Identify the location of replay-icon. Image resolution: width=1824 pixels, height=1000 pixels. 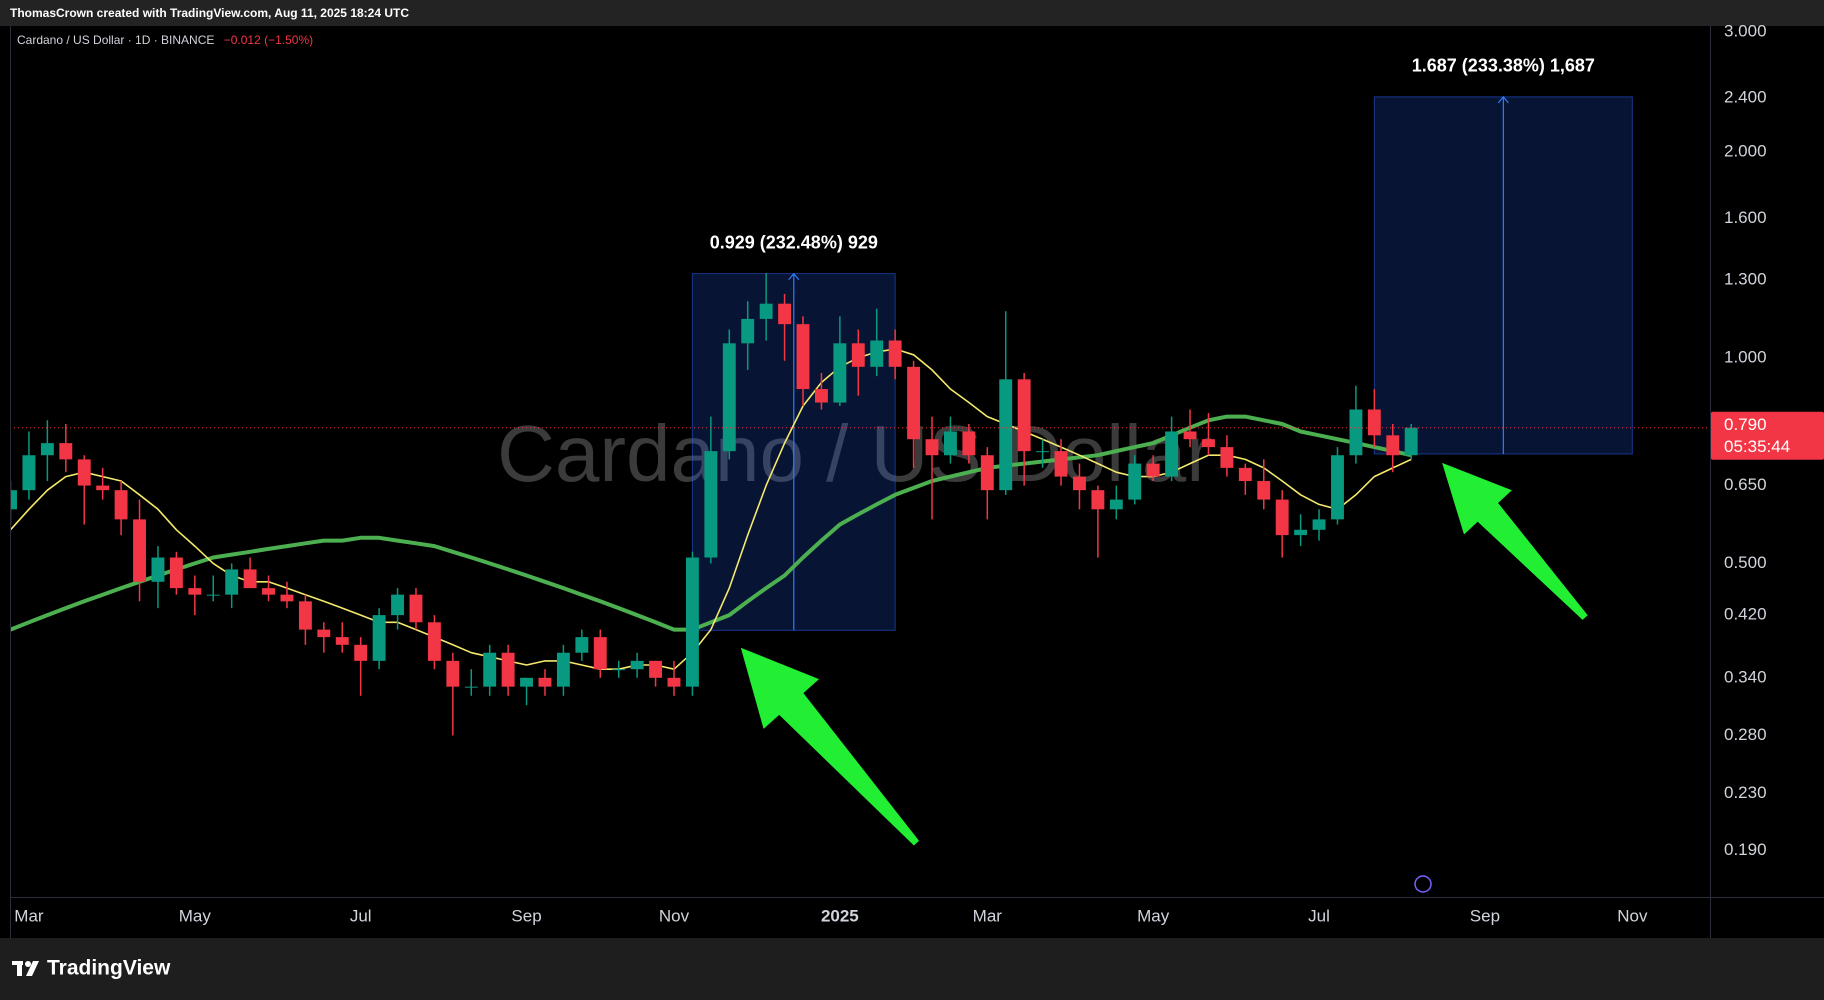
(1423, 884).